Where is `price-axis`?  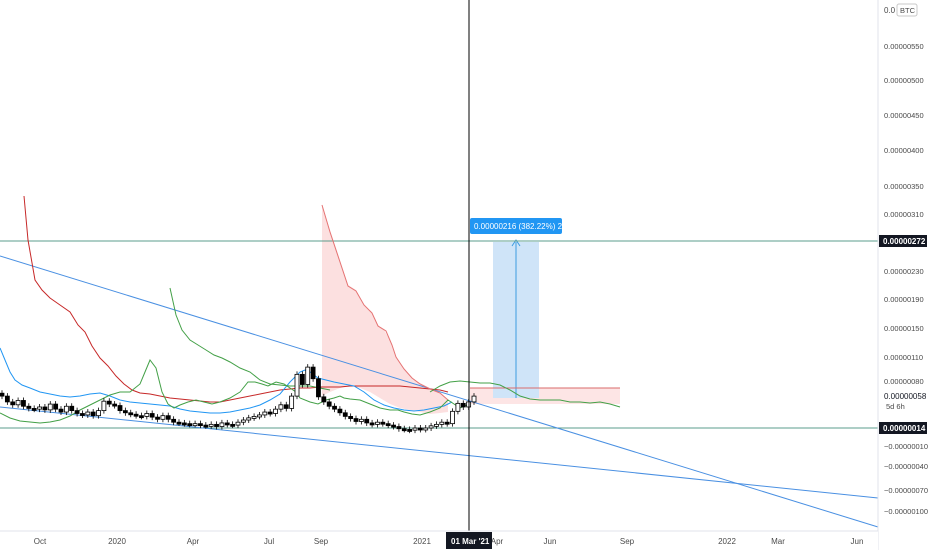 price-axis is located at coordinates (905, 265).